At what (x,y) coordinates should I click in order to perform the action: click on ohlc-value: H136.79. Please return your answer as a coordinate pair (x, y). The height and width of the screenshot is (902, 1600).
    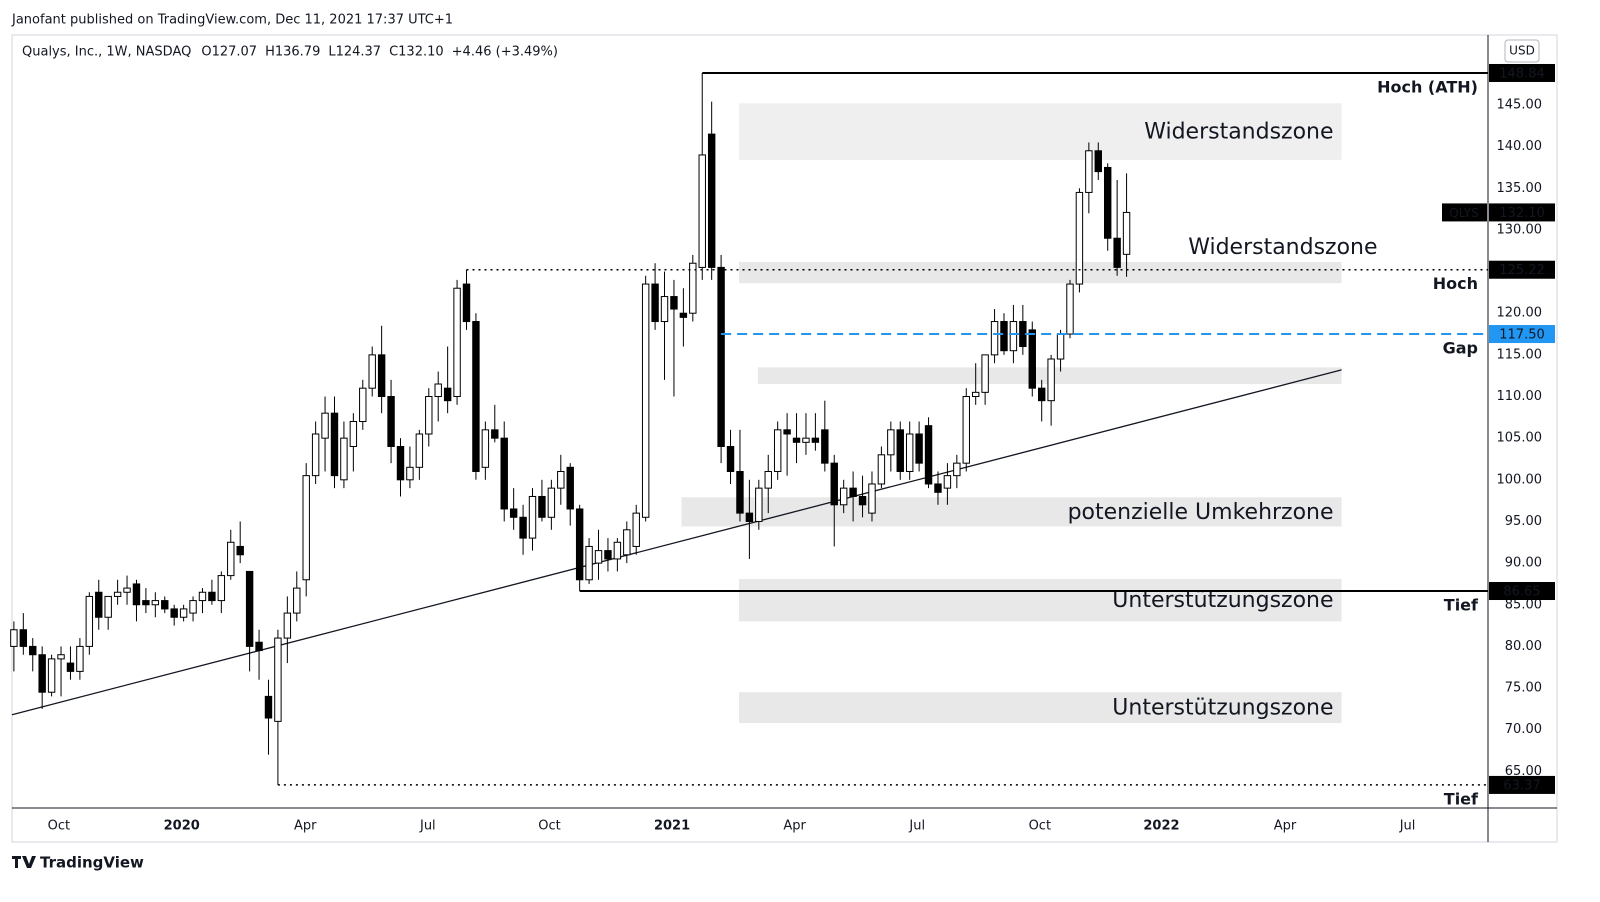
    Looking at the image, I should click on (292, 52).